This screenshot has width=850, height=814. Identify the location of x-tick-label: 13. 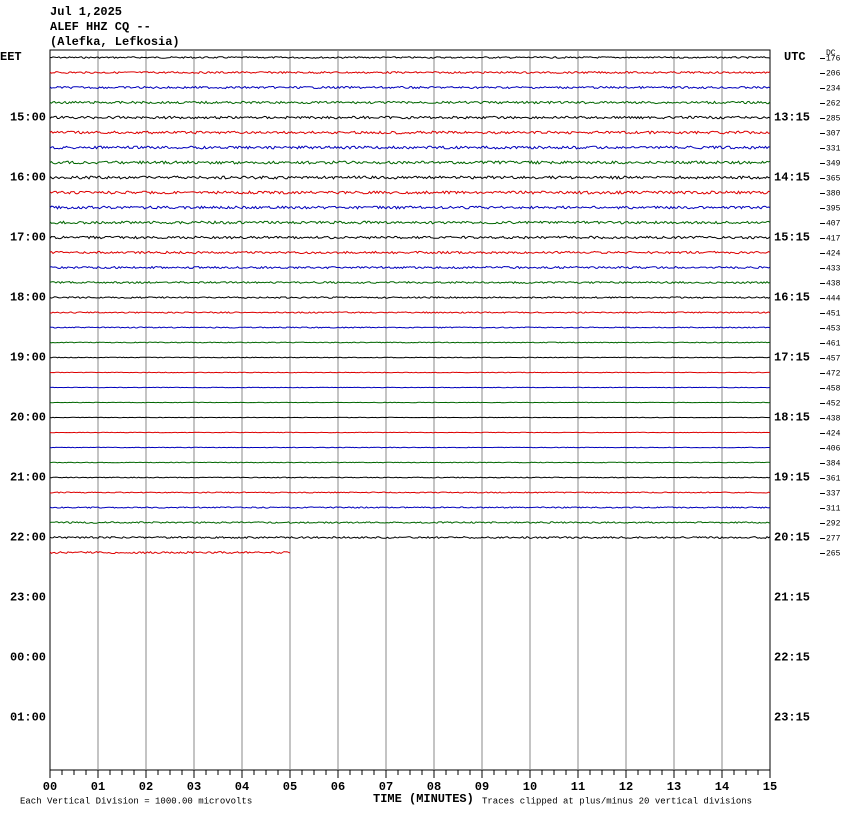
(674, 787).